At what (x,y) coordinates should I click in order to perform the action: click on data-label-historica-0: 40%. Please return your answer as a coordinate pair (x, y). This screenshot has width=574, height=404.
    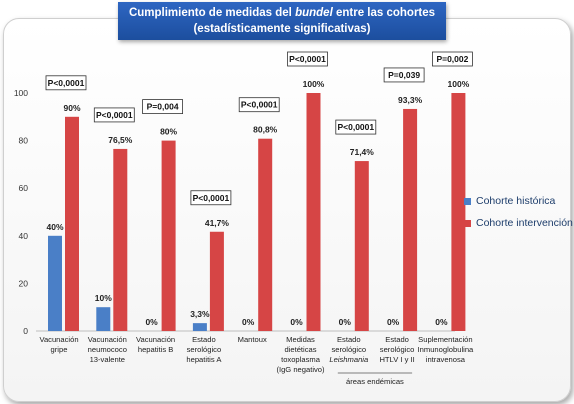
    Looking at the image, I should click on (54, 227).